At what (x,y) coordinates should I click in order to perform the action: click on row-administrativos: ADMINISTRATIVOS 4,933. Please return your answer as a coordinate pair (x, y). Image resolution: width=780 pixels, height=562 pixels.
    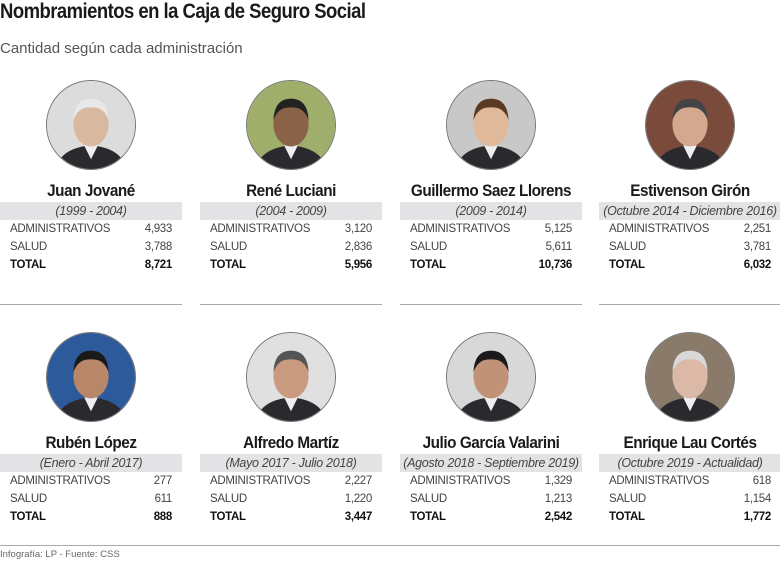
    Looking at the image, I should click on (91, 229).